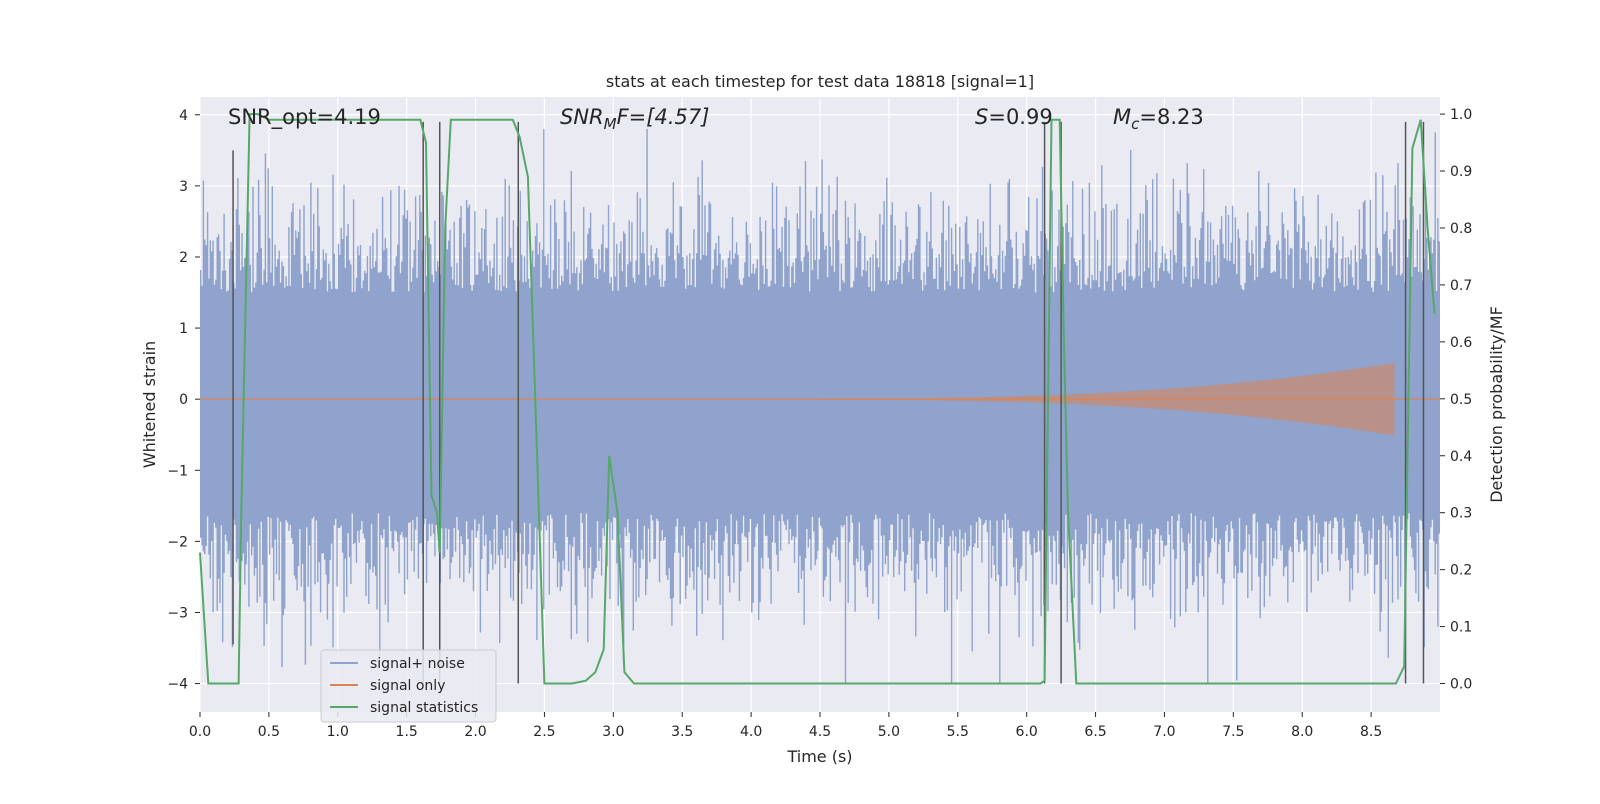 The height and width of the screenshot is (804, 1600). I want to click on annotation-mc-rest: =8.23, so click(1171, 117).